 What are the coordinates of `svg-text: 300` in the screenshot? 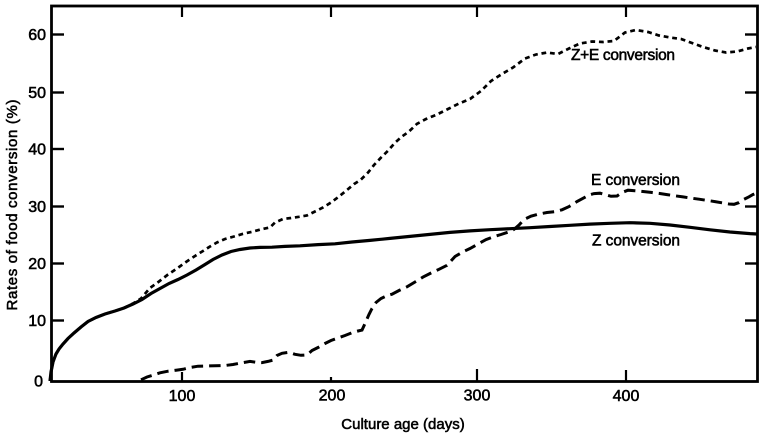 It's located at (477, 396).